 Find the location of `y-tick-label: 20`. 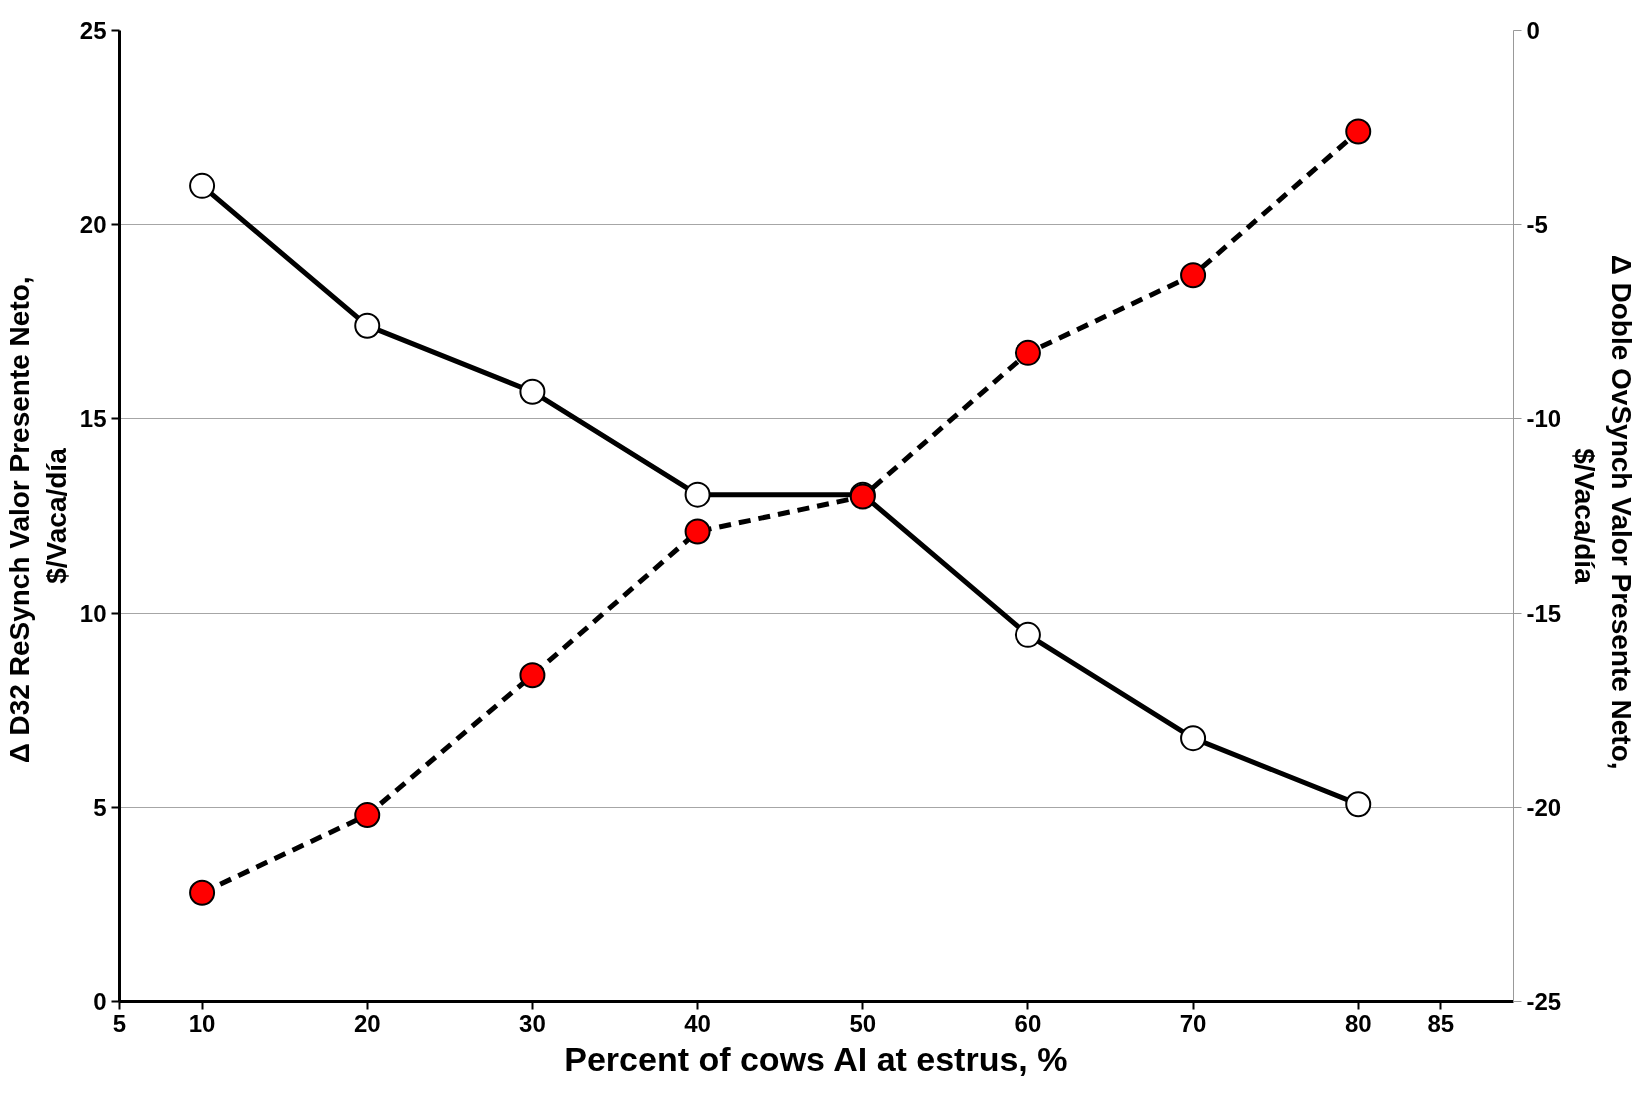

y-tick-label: 20 is located at coordinates (93, 225).